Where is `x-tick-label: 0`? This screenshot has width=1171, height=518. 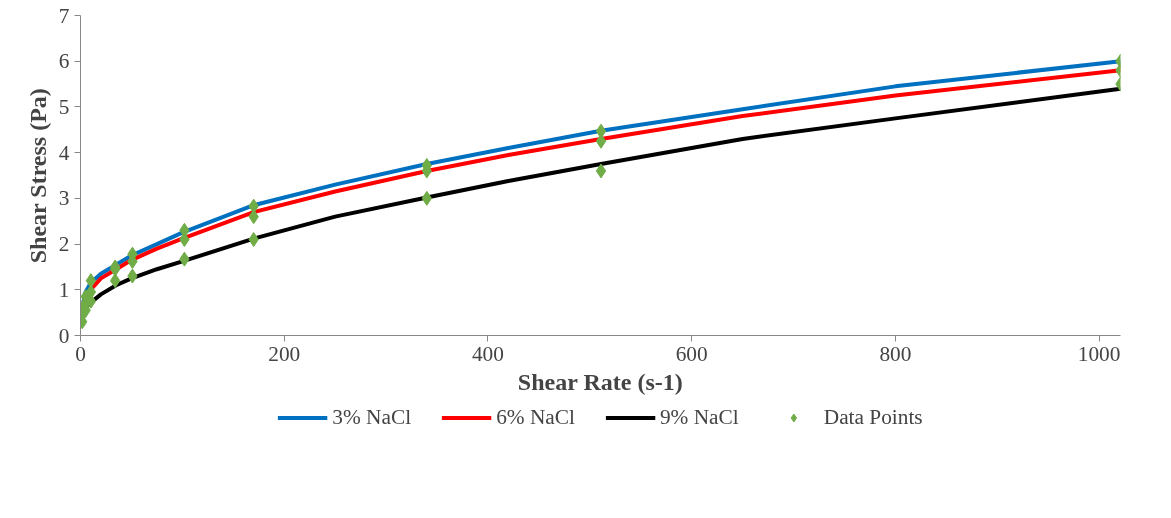 x-tick-label: 0 is located at coordinates (80, 353).